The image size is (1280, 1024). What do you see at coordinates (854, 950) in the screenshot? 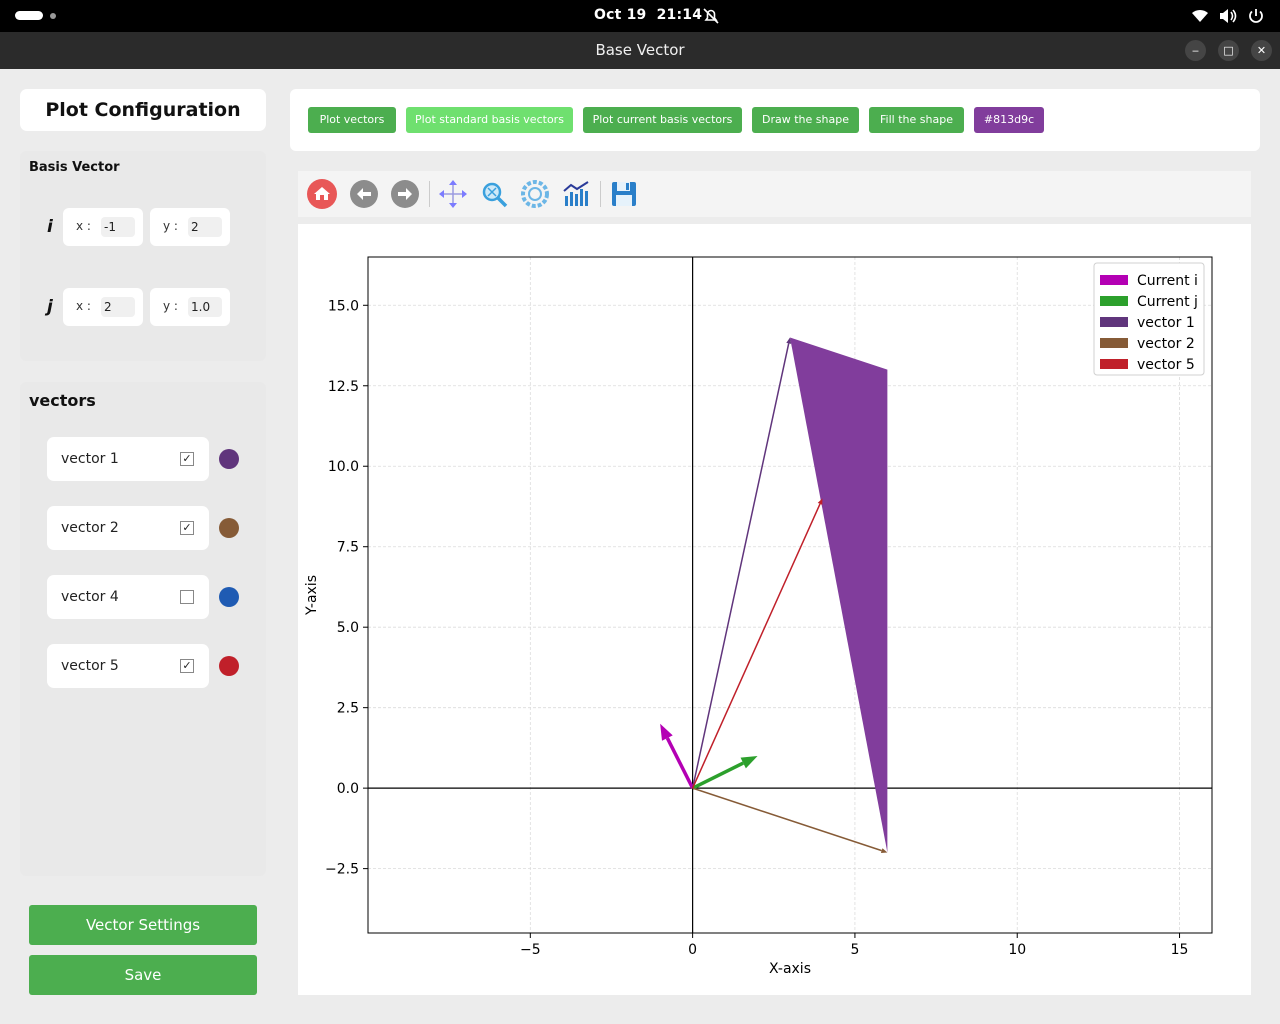
I see `x-tick-label: 5` at bounding box center [854, 950].